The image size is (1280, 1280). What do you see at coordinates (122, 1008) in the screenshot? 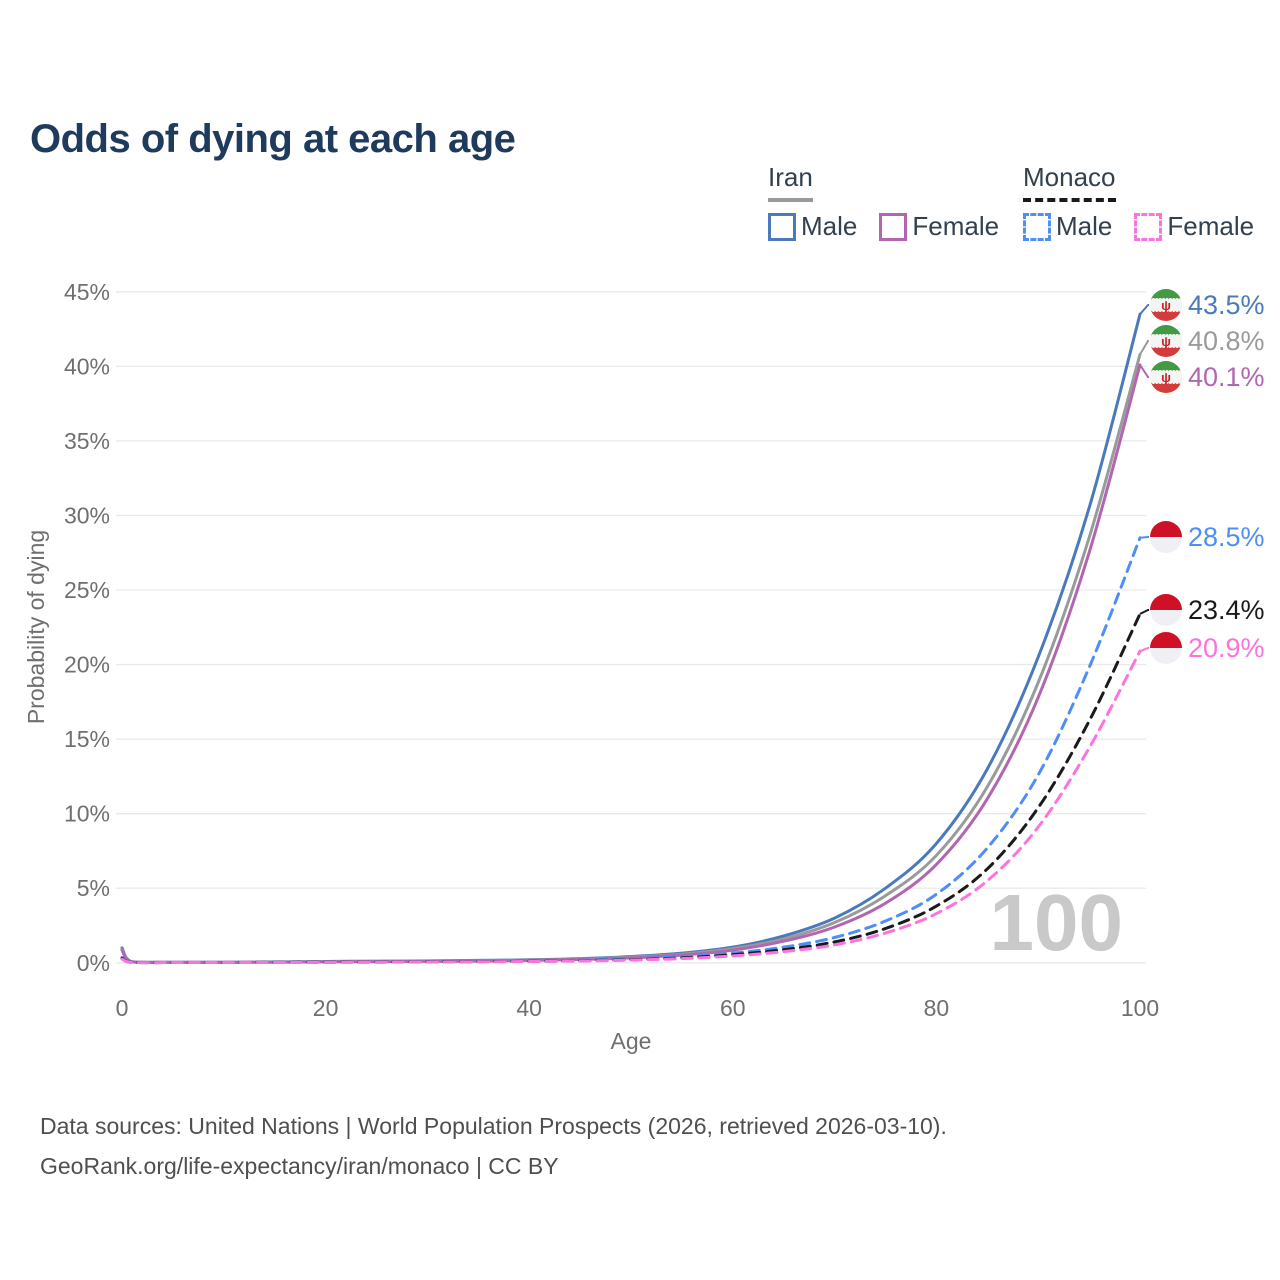
I see `x-tick-label: 0` at bounding box center [122, 1008].